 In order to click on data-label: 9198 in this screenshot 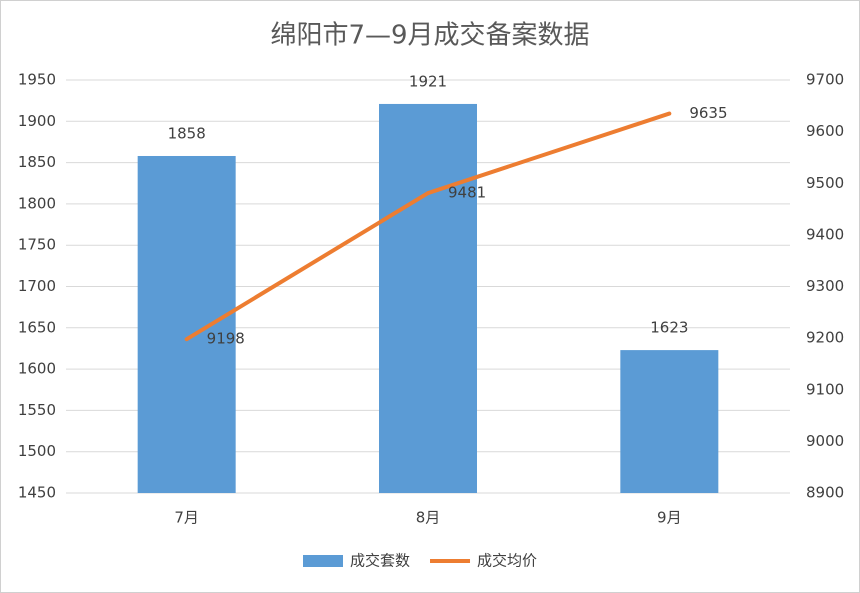, I will do `click(226, 339)`.